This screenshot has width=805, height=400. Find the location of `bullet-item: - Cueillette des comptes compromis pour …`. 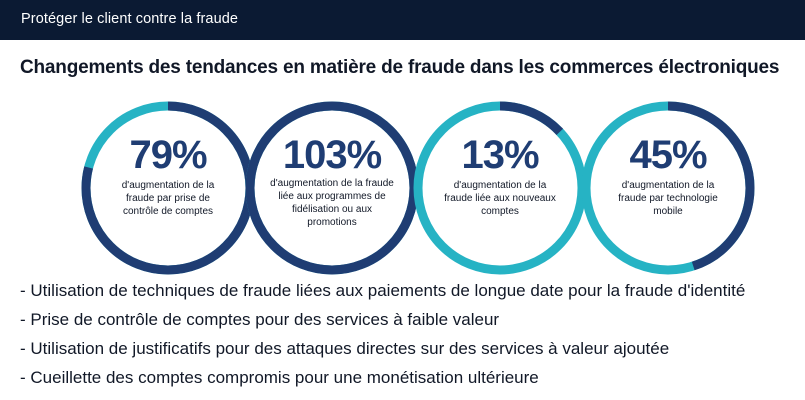

bullet-item: - Cueillette des comptes compromis pour … is located at coordinates (279, 377).